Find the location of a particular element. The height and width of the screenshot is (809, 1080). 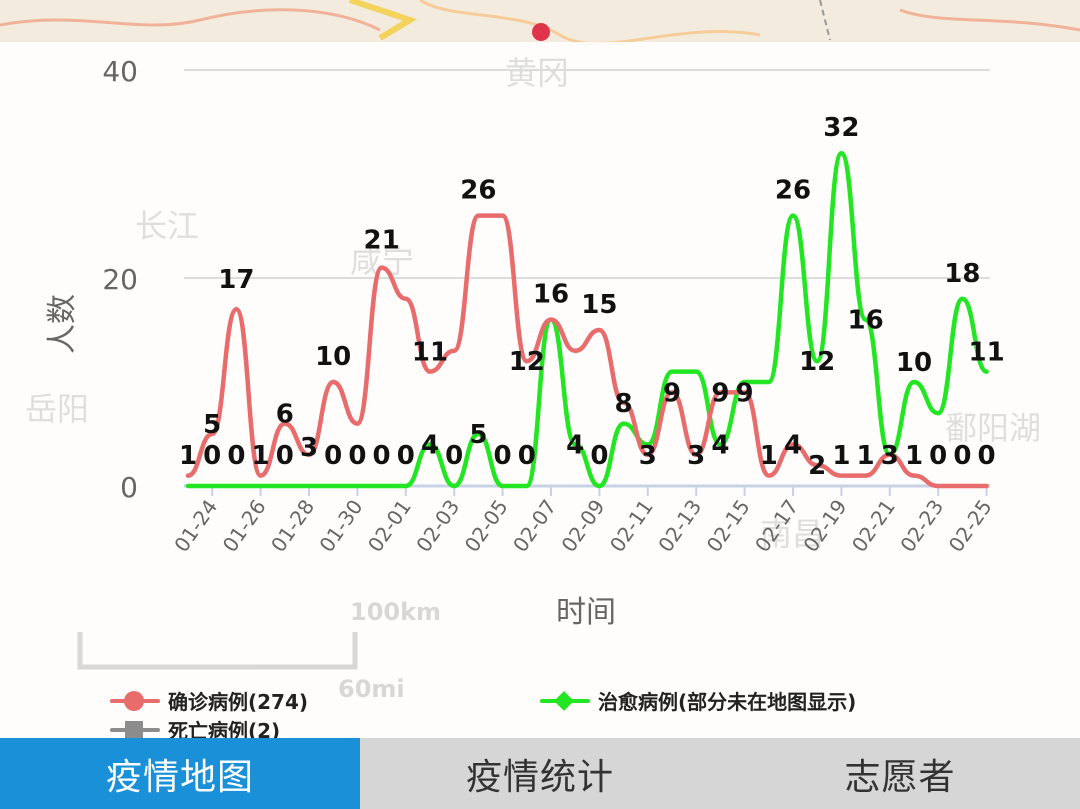

legend-confirmed: 确诊病例(274) is located at coordinates (209, 700).